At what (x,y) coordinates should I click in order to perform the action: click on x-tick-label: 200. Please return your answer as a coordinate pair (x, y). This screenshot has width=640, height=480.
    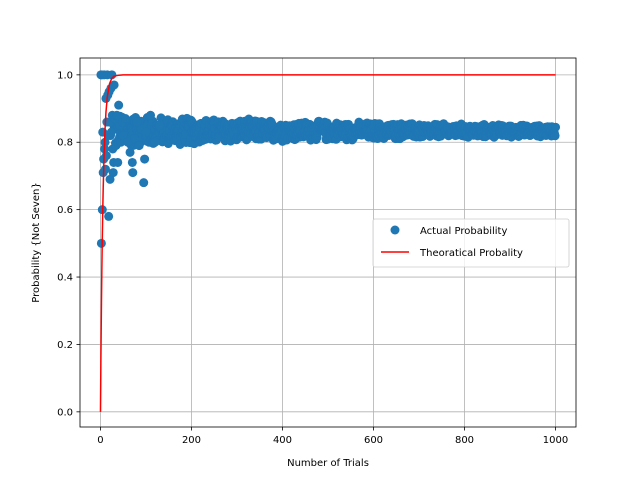
    Looking at the image, I should click on (191, 440).